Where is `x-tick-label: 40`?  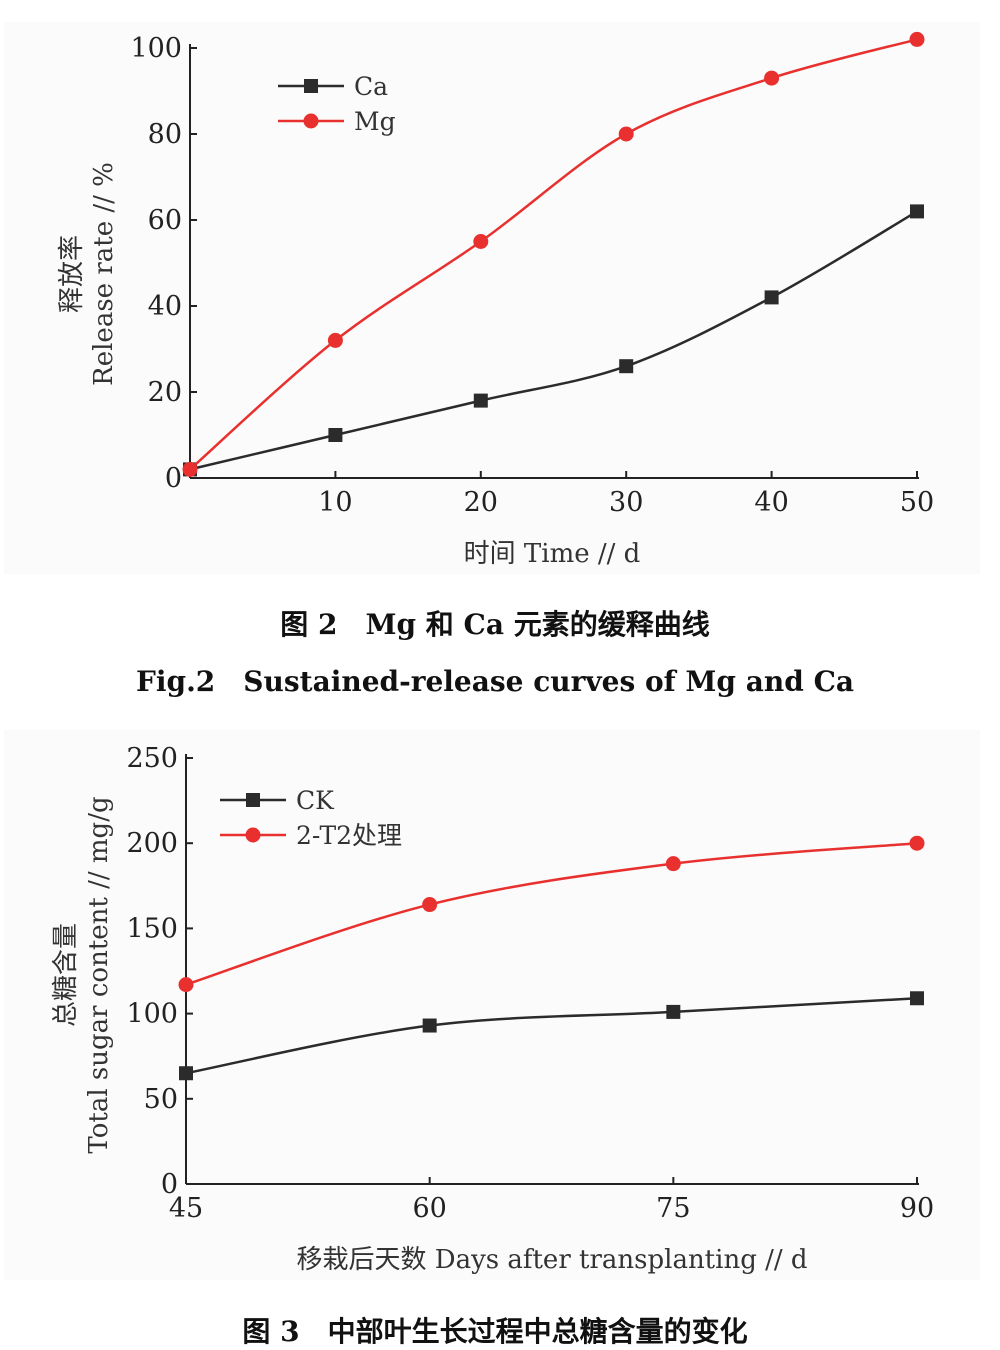 x-tick-label: 40 is located at coordinates (771, 502).